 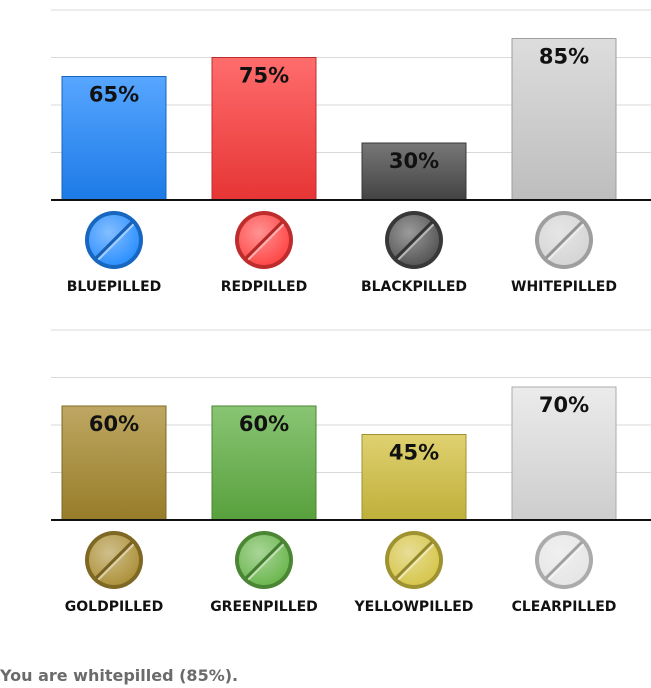 I want to click on data-label: 45%, so click(x=414, y=453).